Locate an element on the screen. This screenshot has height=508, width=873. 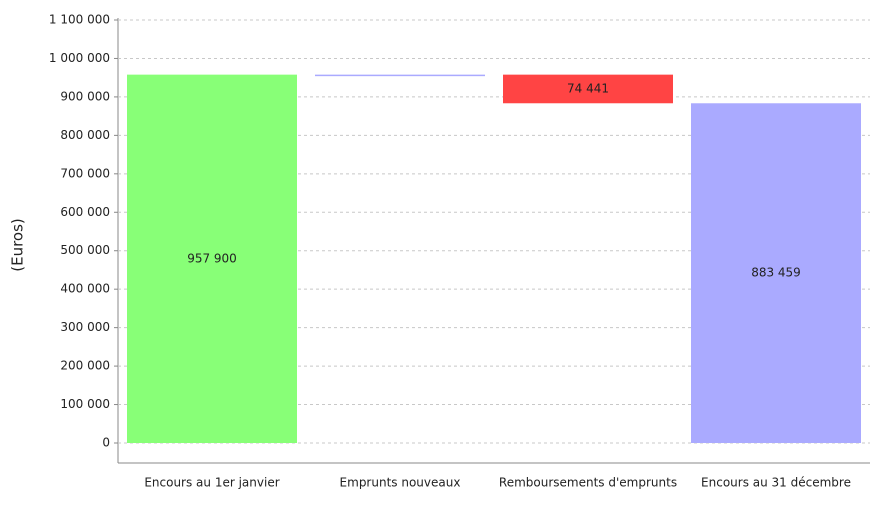
y-axis-label: (Euros) is located at coordinates (18, 245).